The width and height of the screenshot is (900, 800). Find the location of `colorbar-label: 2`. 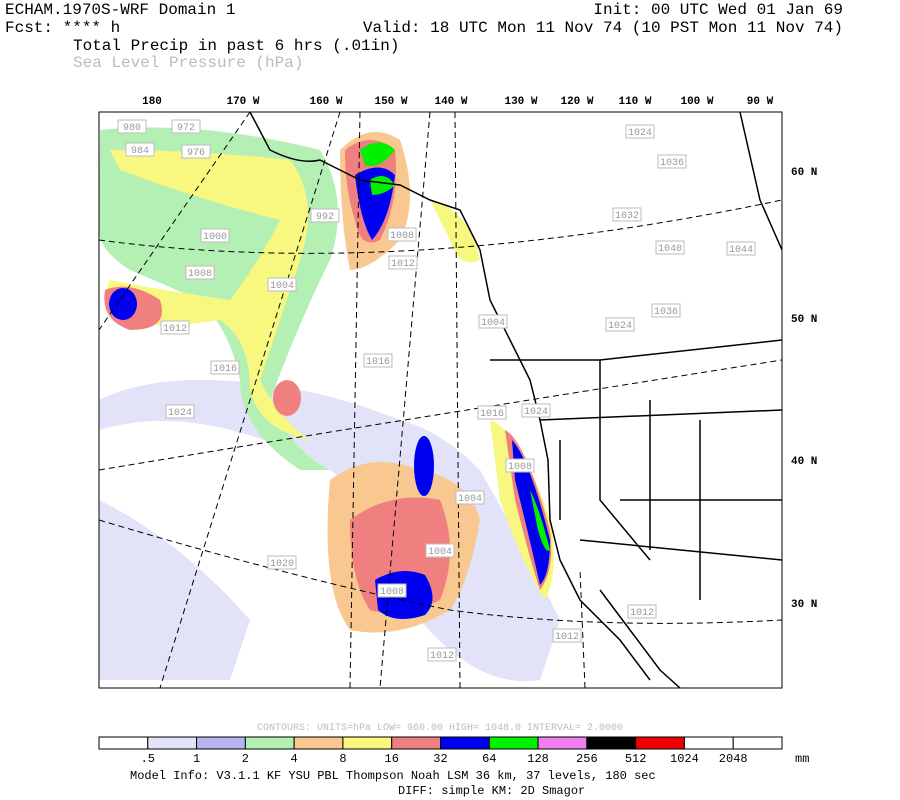

colorbar-label: 2 is located at coordinates (245, 759).